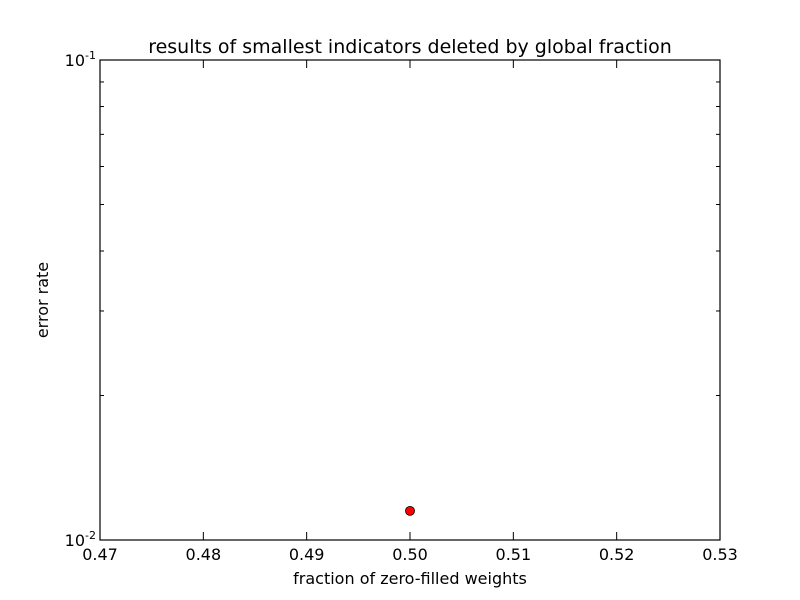 This screenshot has width=800, height=600. I want to click on x-axis-title: fraction of zero-filled weights, so click(410, 578).